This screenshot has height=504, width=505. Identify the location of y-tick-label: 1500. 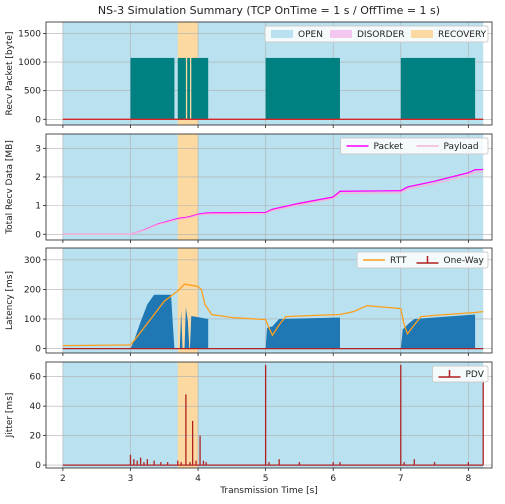
(29, 34).